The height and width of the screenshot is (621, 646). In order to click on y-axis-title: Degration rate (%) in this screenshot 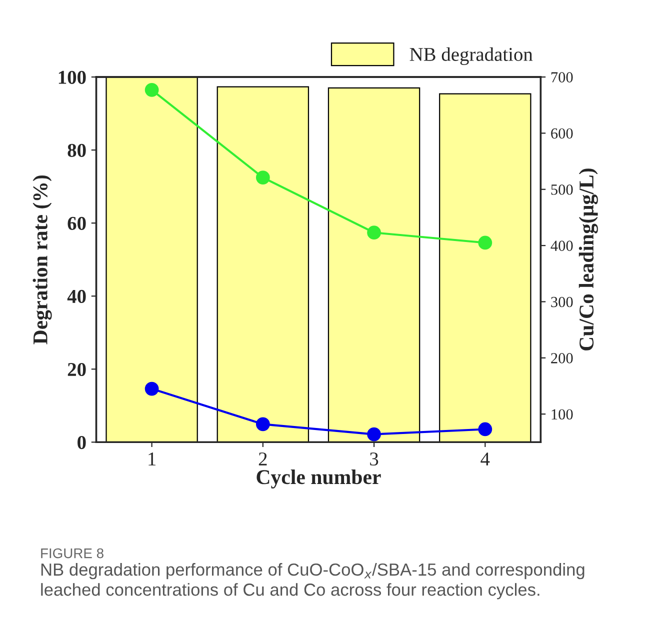, I will do `click(42, 259)`.